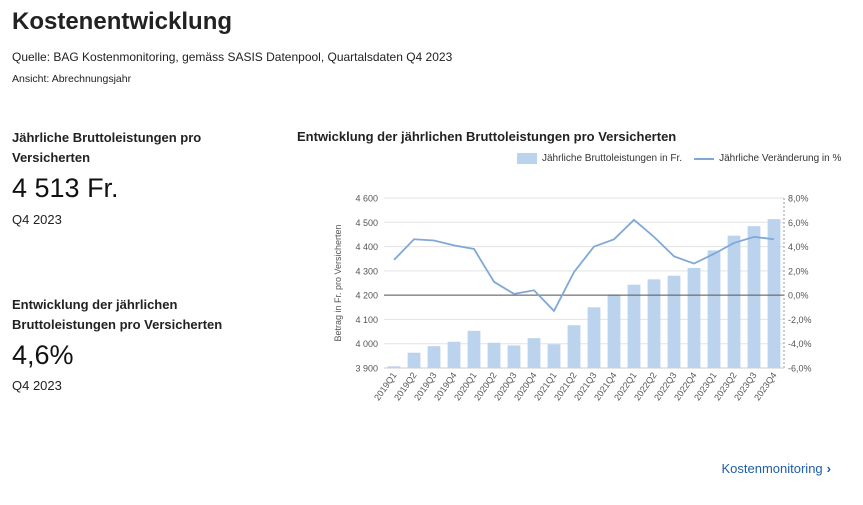  I want to click on y2-tick-label: -6,0%, so click(800, 369).